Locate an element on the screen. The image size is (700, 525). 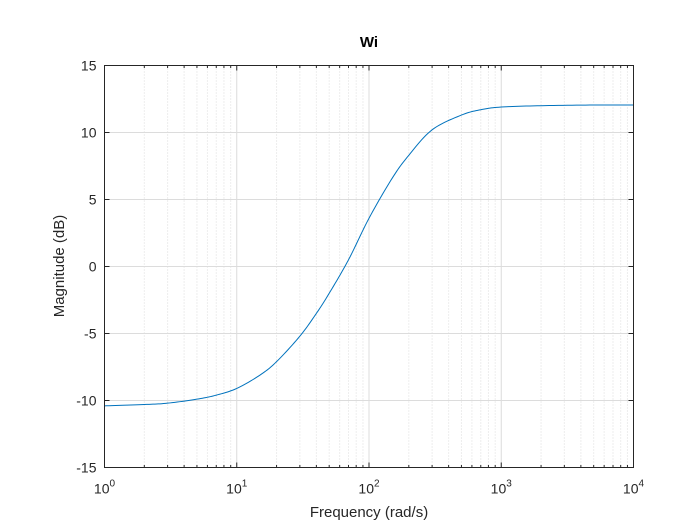
chart-title: Wi is located at coordinates (369, 42).